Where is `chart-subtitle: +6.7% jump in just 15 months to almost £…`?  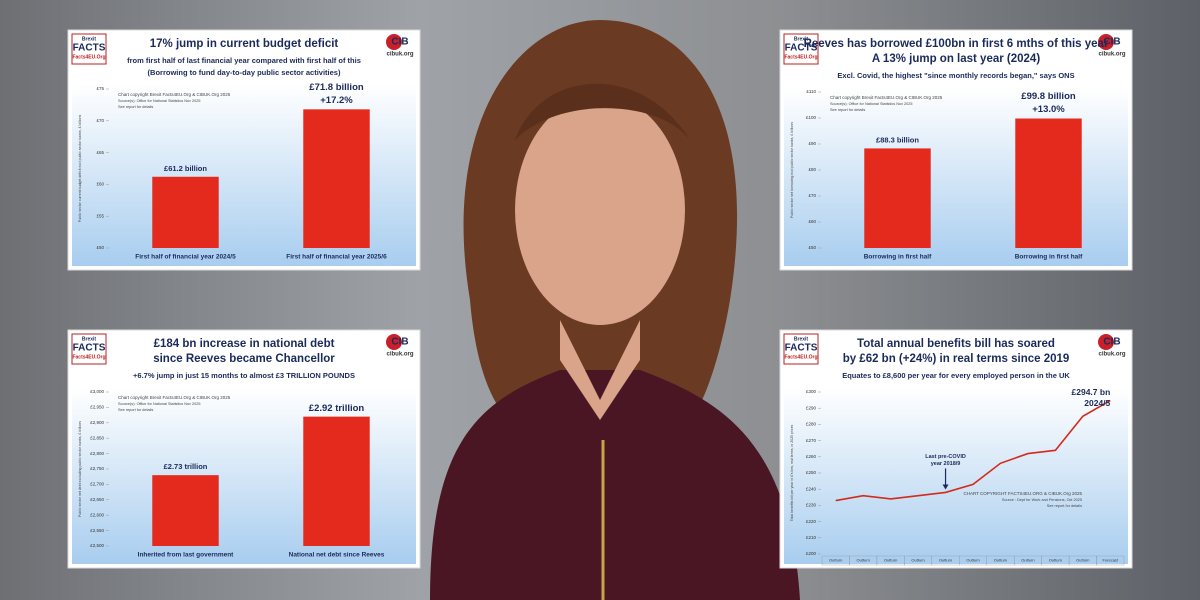
chart-subtitle: +6.7% jump in just 15 months to almost £… is located at coordinates (244, 375).